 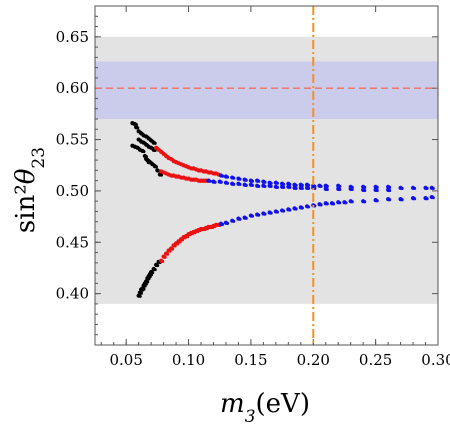 What do you see at coordinates (188, 360) in the screenshot?
I see `x-tick-label: 0.10` at bounding box center [188, 360].